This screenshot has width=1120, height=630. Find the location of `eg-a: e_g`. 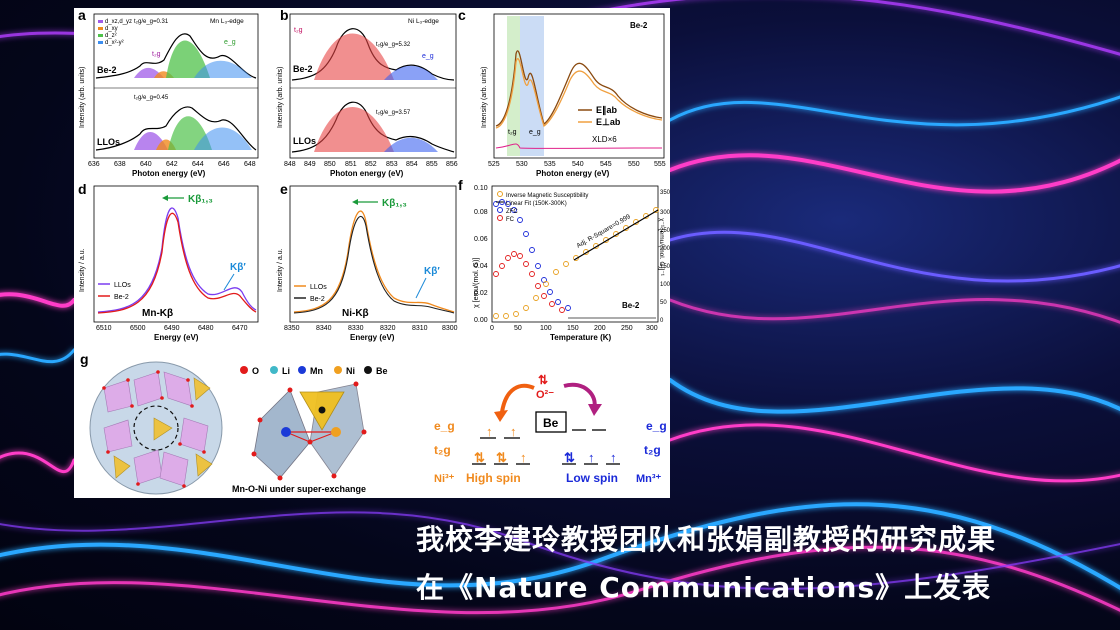

eg-a: e_g is located at coordinates (230, 42).